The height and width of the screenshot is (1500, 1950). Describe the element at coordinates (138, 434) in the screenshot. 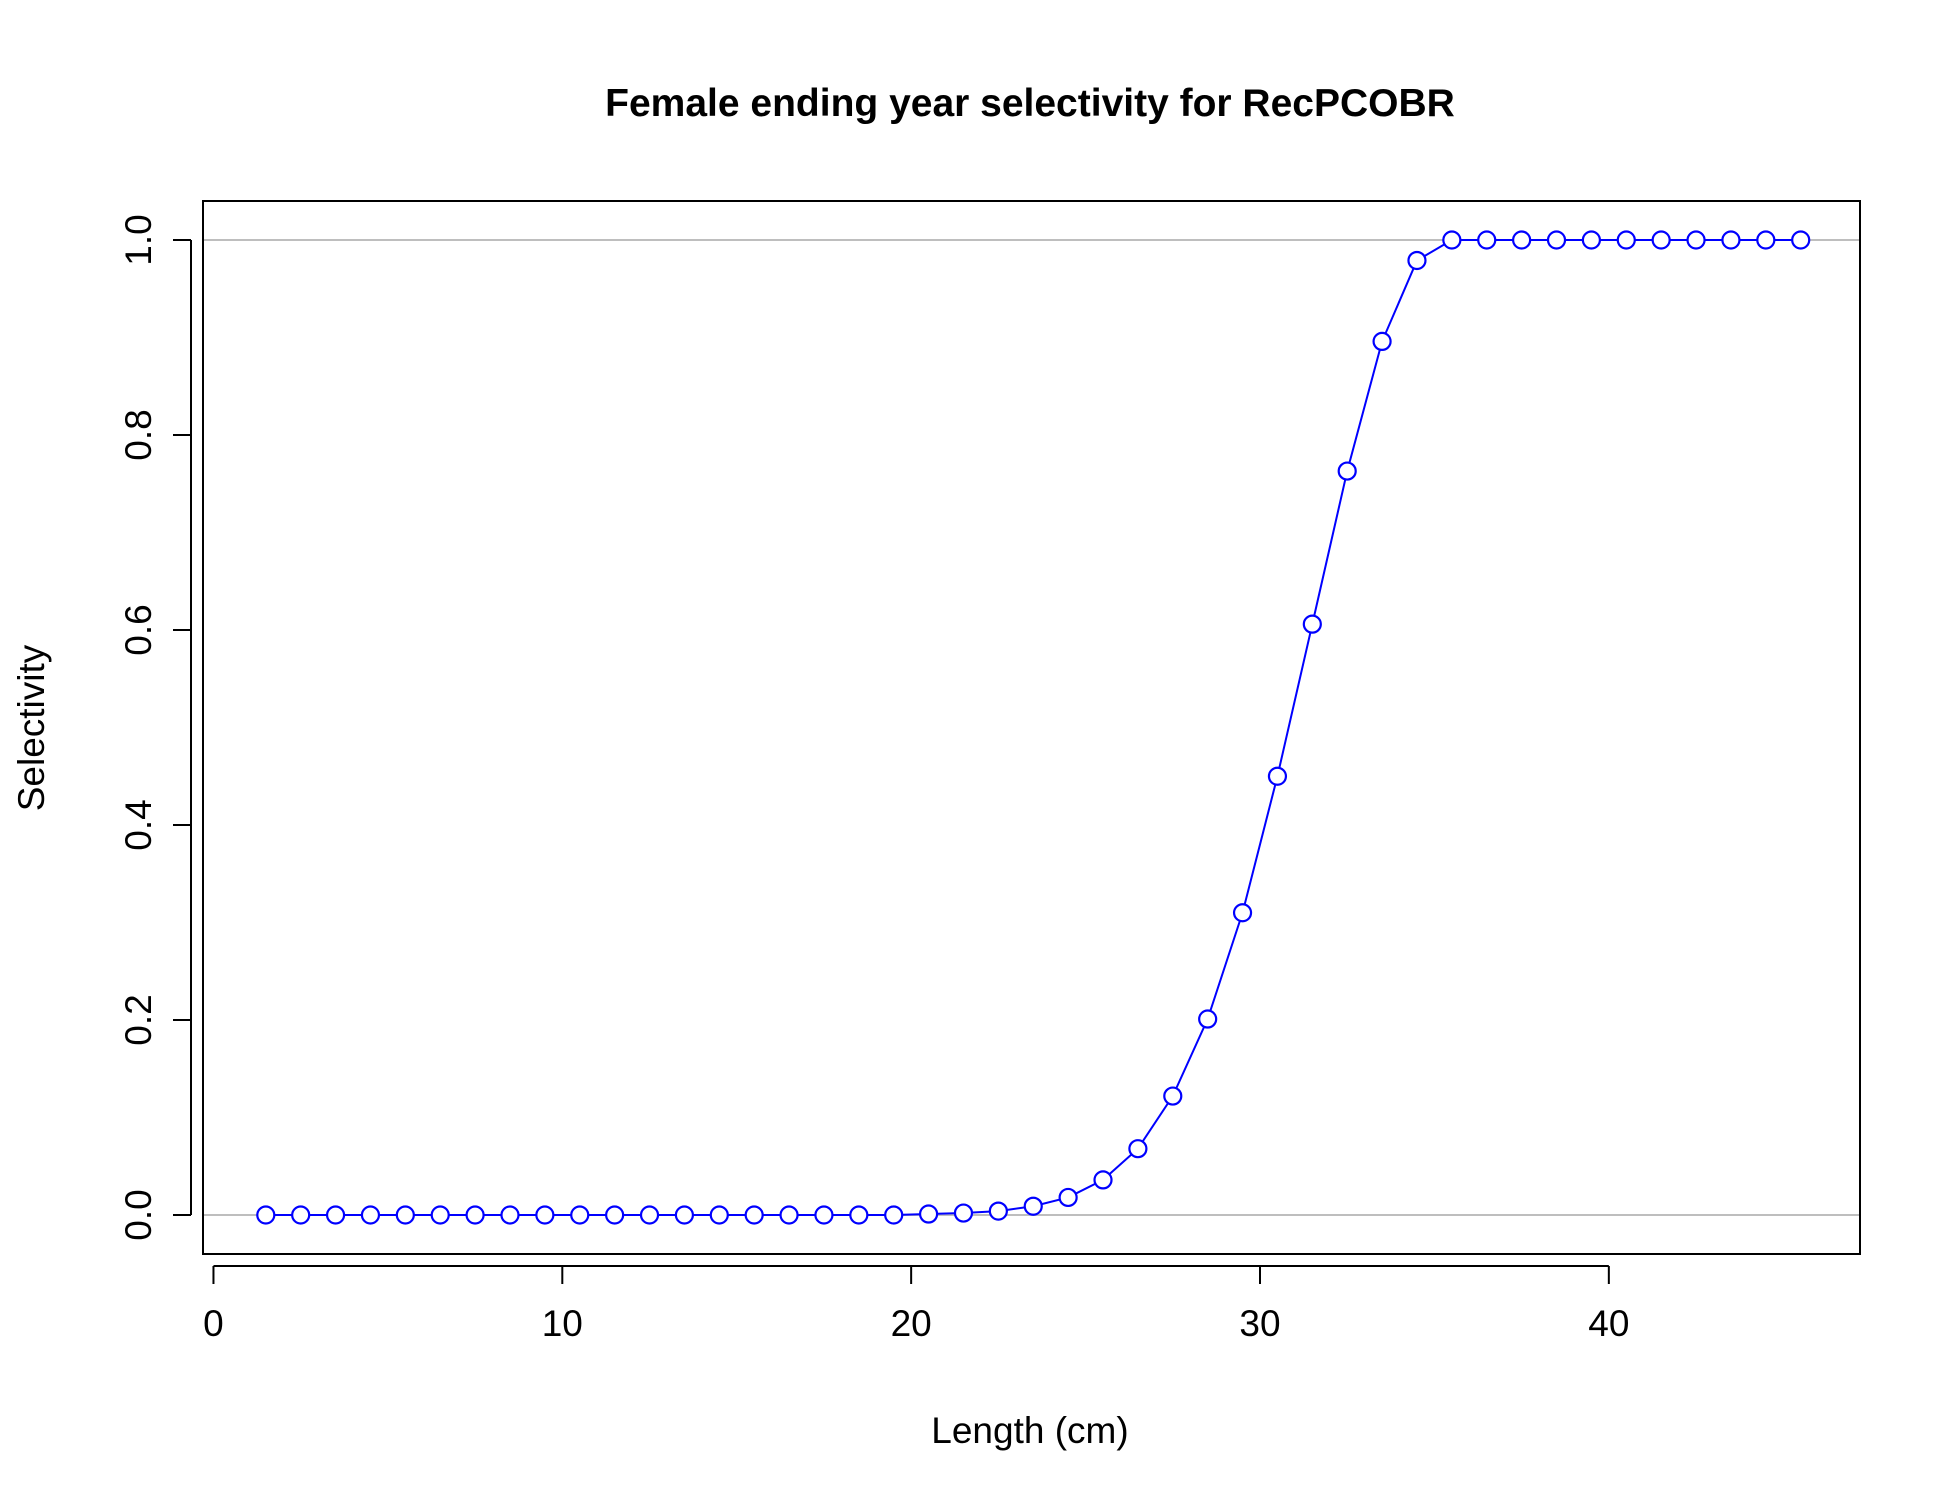

I see `y-tick-label: 0.8` at that location.